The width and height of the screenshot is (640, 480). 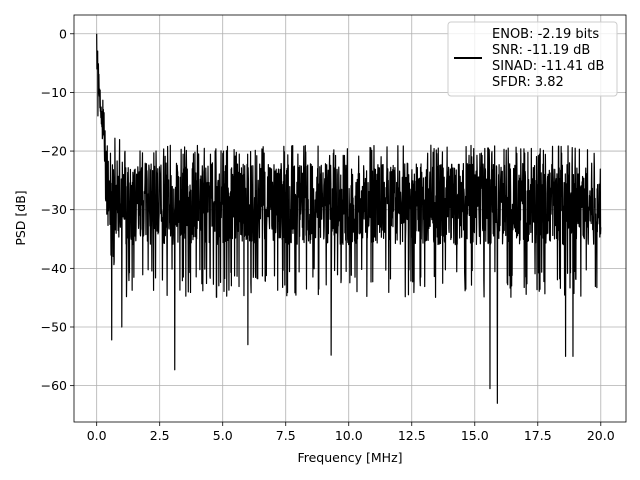 What do you see at coordinates (54, 209) in the screenshot?
I see `y-tick-label: −30` at bounding box center [54, 209].